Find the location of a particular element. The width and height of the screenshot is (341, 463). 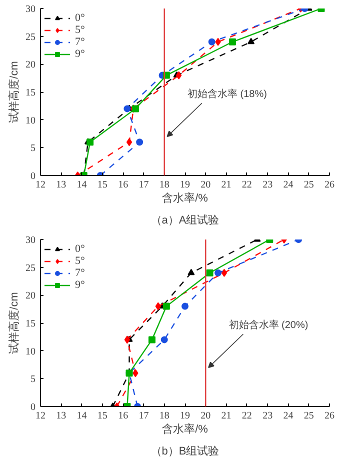

text: （a）A组试验 is located at coordinates (185, 220).